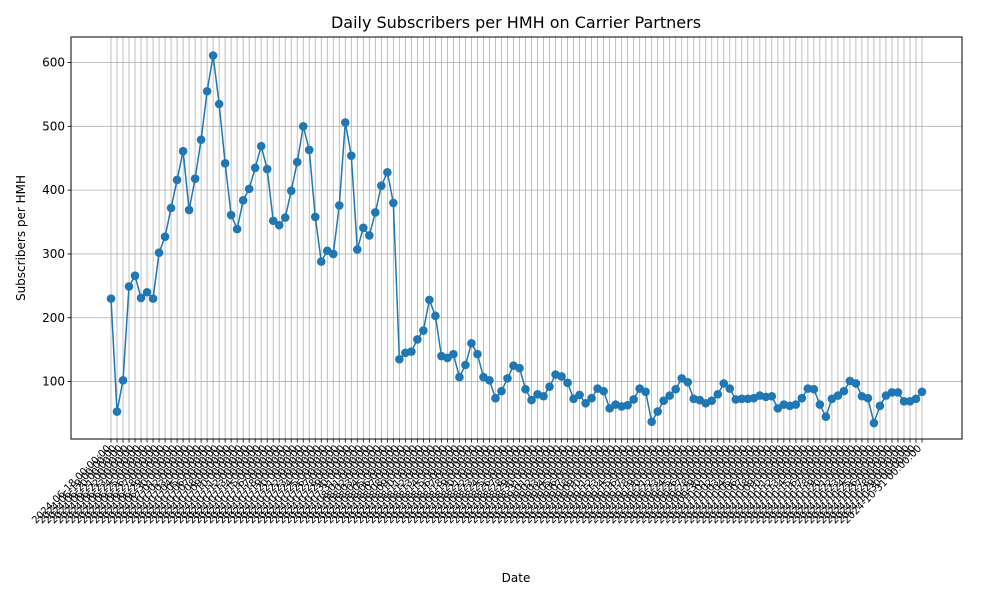 The width and height of the screenshot is (1000, 600). I want to click on y-tick-label: 600, so click(53, 63).